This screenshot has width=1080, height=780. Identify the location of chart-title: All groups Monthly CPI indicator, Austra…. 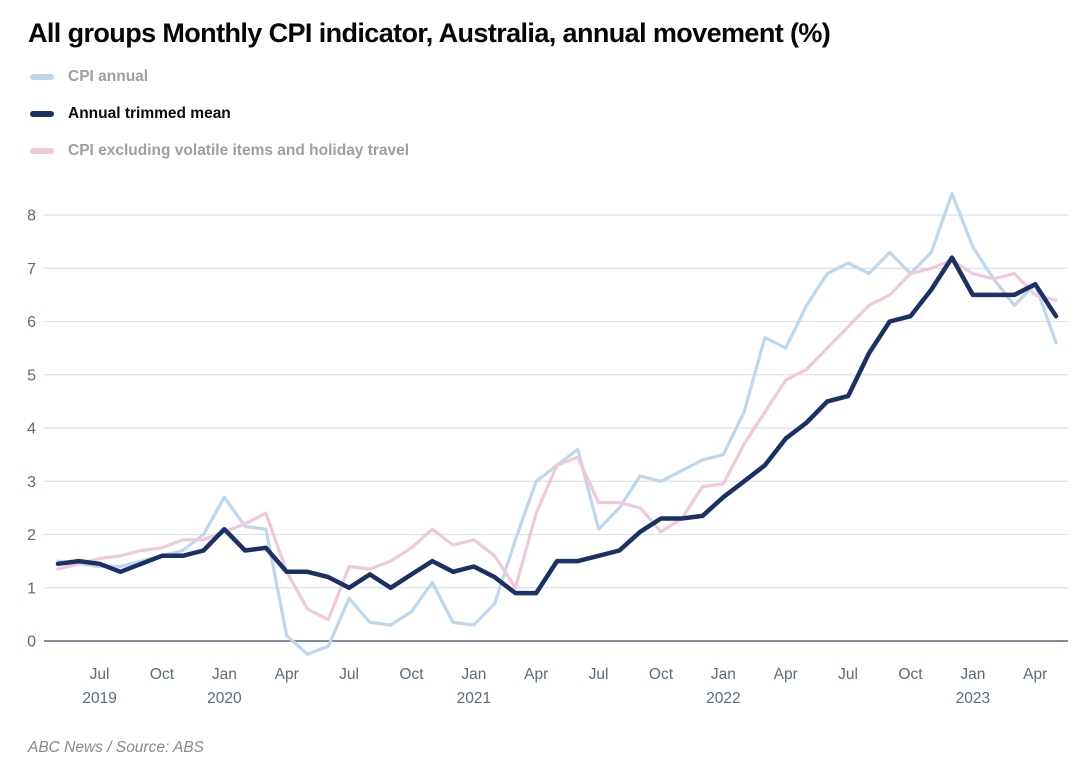
(429, 33).